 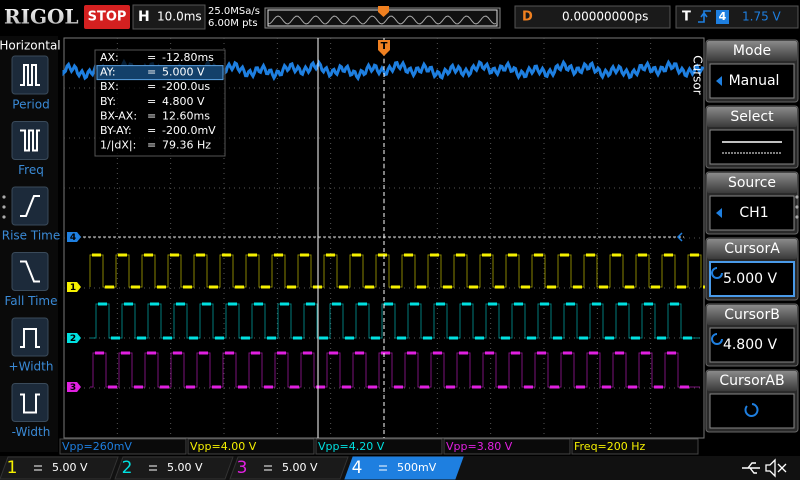 I want to click on channel-number: 3, so click(x=242, y=468).